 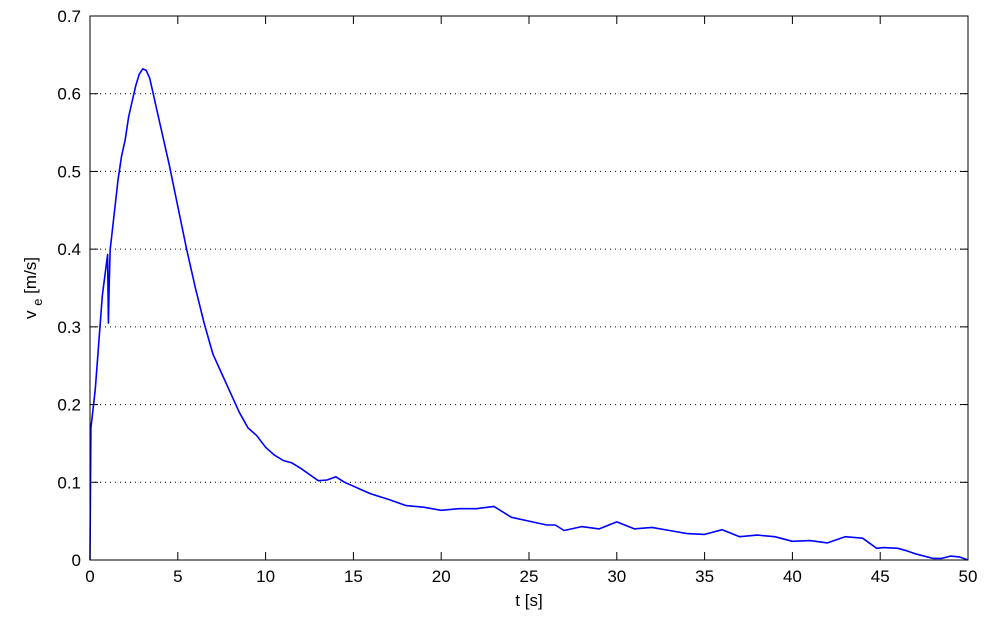 I want to click on x-tick-label: 25, so click(x=529, y=576).